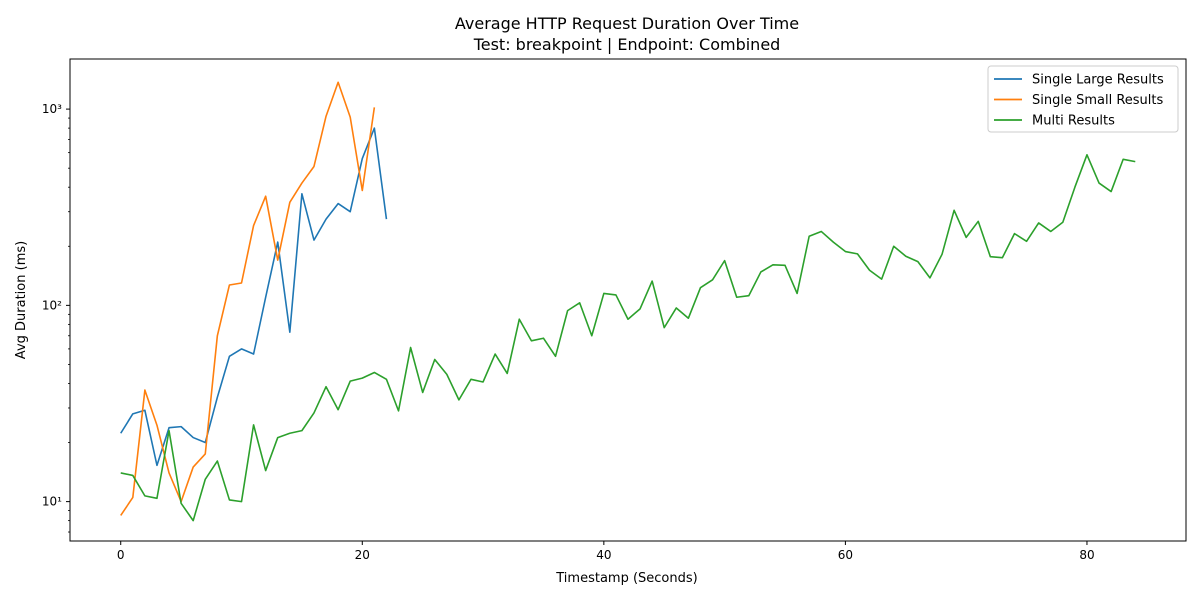 This screenshot has width=1200, height=600. What do you see at coordinates (1098, 100) in the screenshot?
I see `legend-label-single-small-results: Single Small Results` at bounding box center [1098, 100].